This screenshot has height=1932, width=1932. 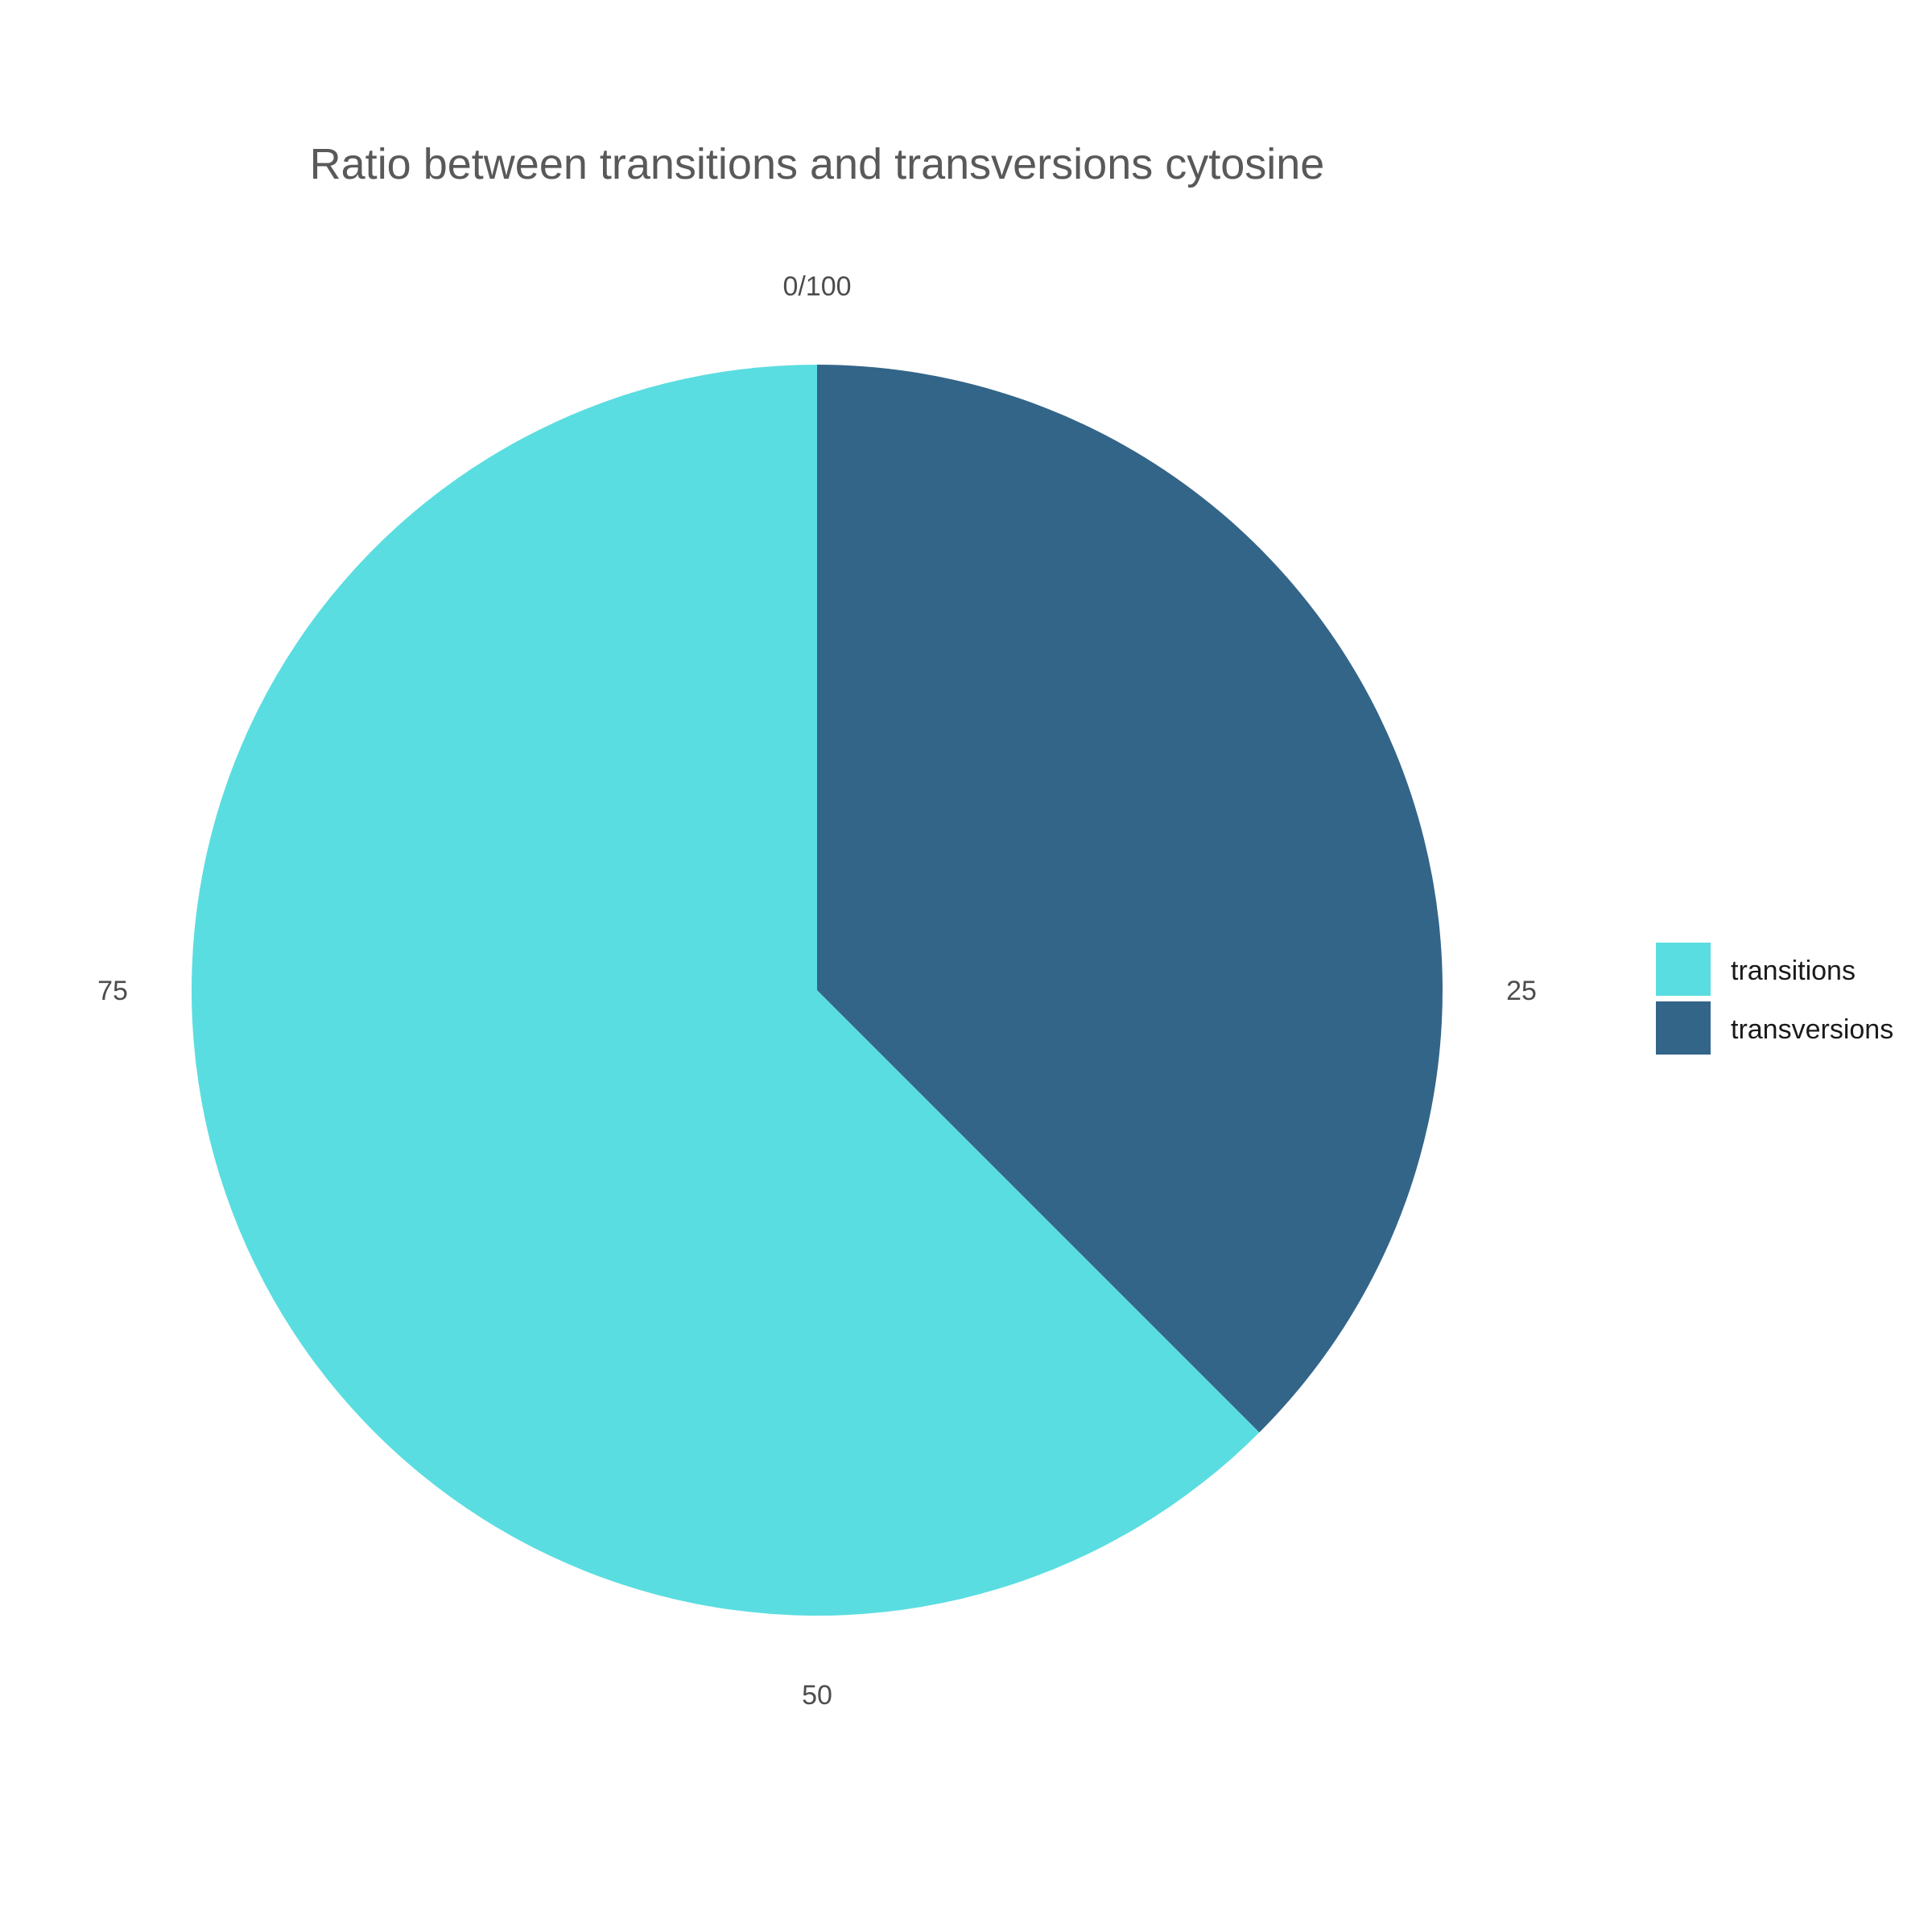 I want to click on tick-label-75: 75, so click(x=112, y=991).